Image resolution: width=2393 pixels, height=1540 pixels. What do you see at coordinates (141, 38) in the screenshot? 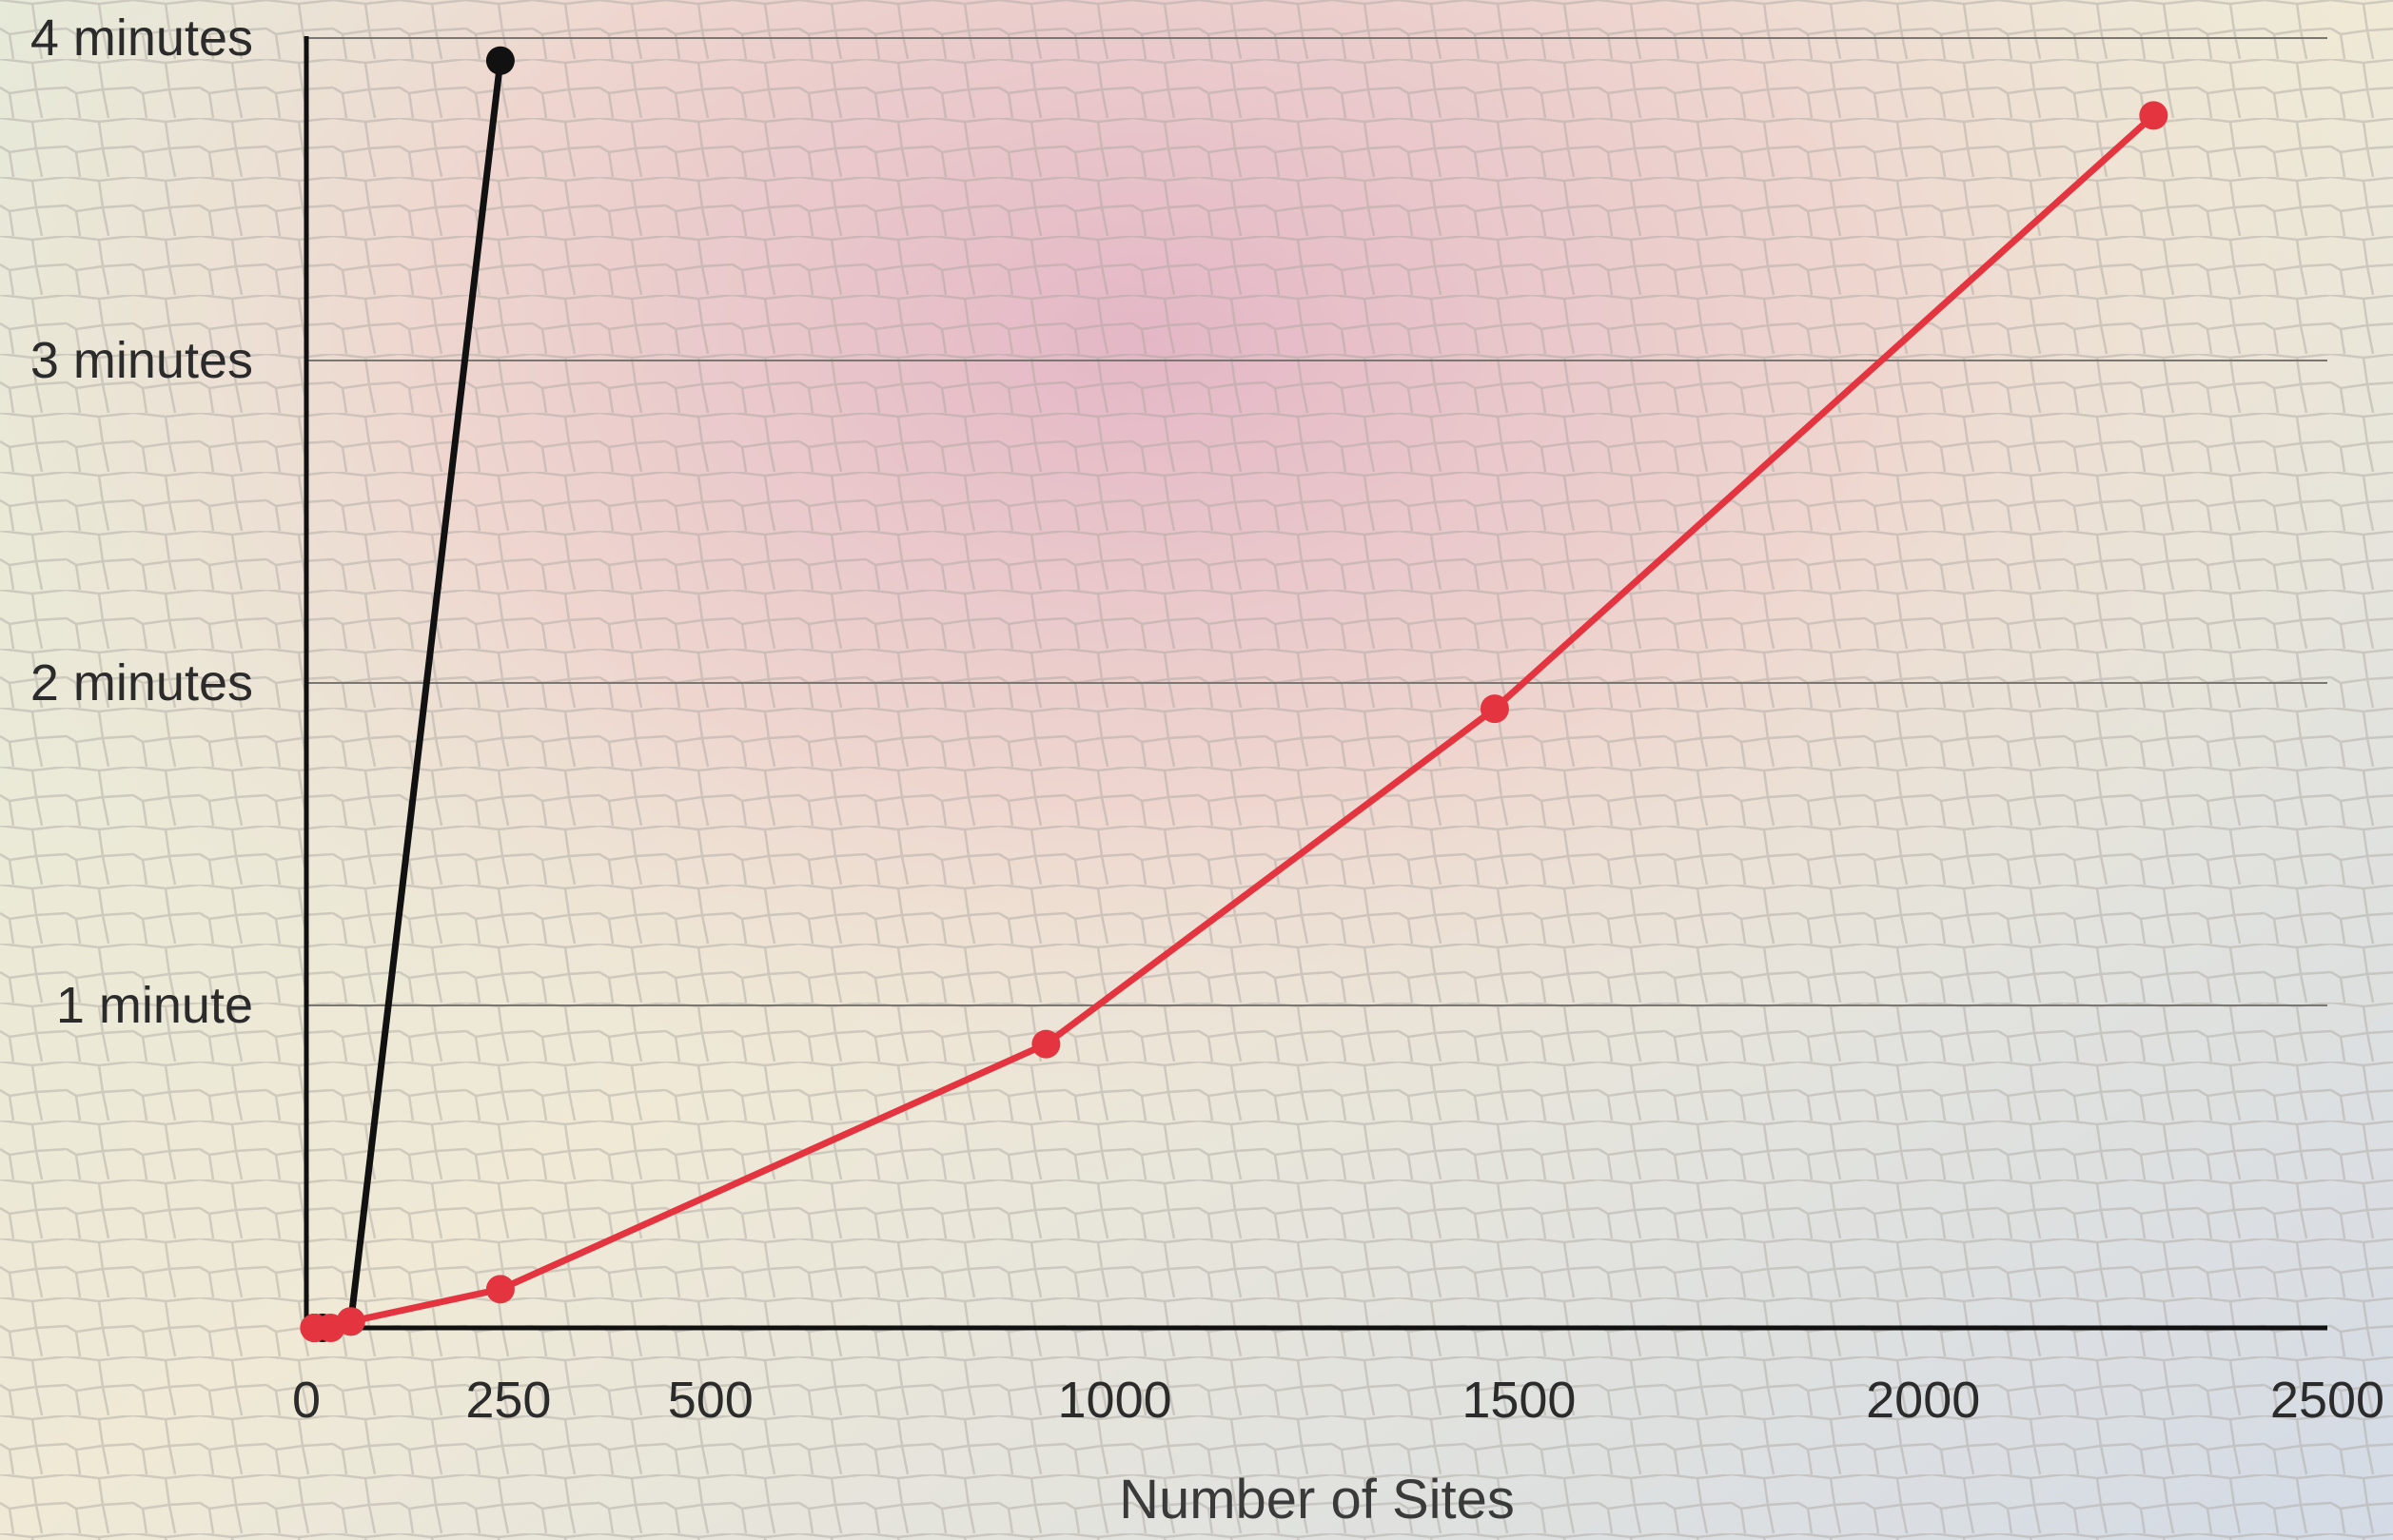
I see `y-tick-label: 4 minutes` at bounding box center [141, 38].